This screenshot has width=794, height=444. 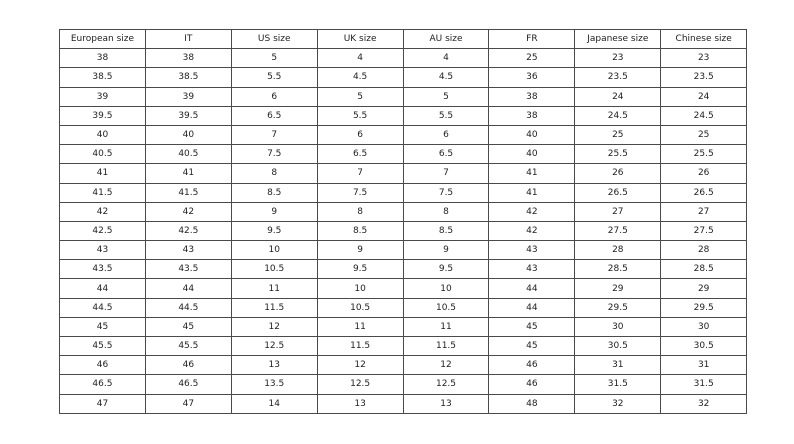 I want to click on table-row: 42 42 9 8 8 42 27 27, so click(x=403, y=211).